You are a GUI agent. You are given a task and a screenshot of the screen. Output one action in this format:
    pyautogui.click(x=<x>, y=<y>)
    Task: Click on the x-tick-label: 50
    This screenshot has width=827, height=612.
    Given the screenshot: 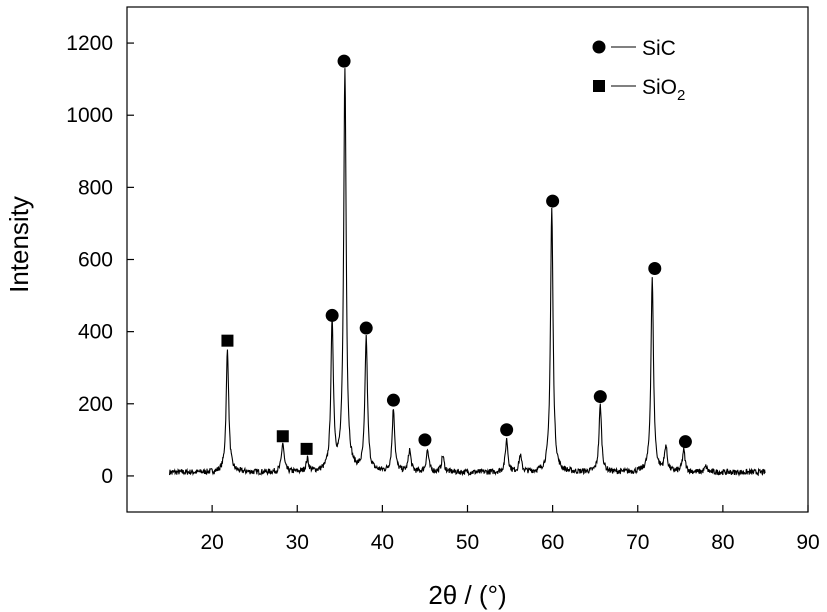 What is the action you would take?
    pyautogui.click(x=467, y=542)
    